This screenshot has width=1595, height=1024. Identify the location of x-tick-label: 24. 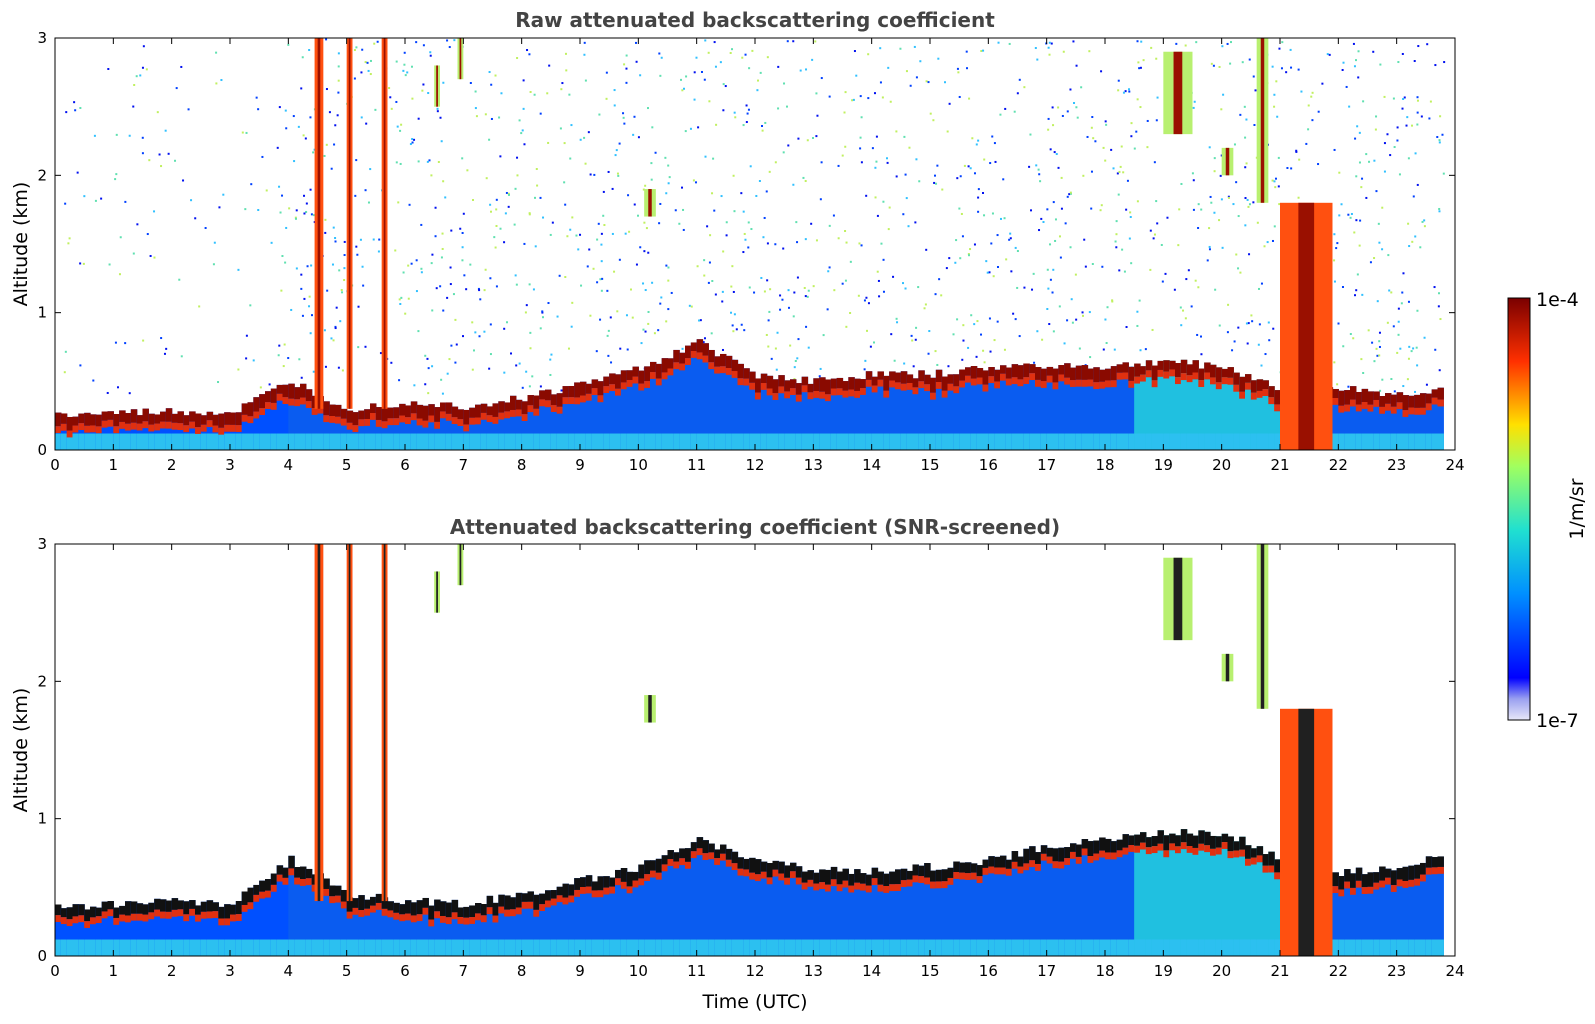
(1454, 465).